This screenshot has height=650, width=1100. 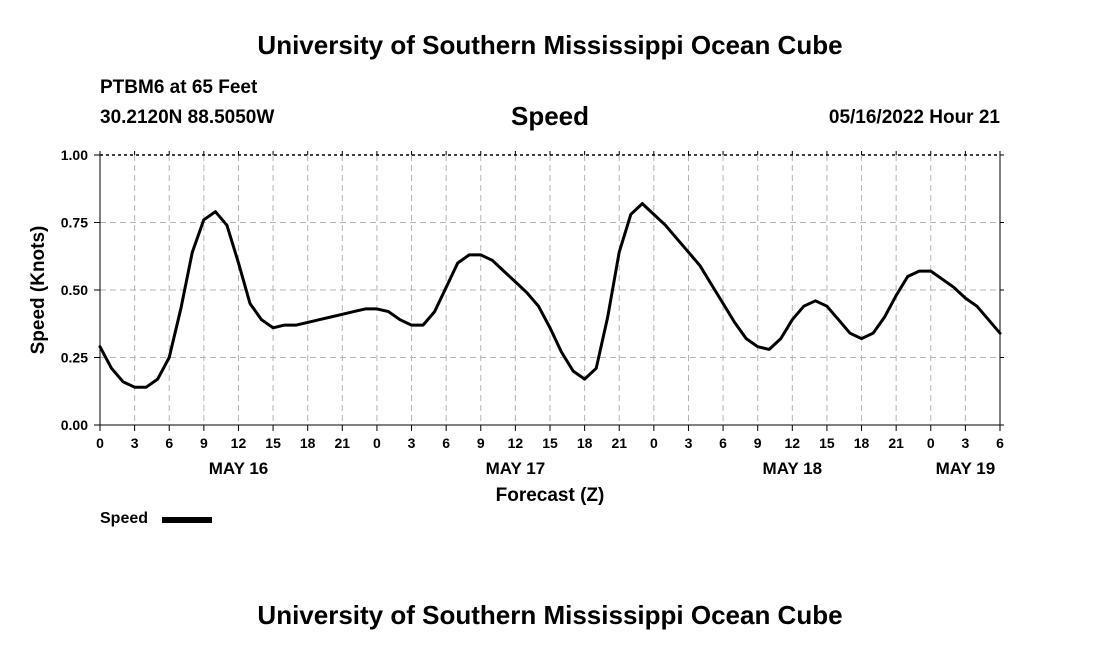 What do you see at coordinates (187, 117) in the screenshot?
I see `station-coordinates: 30.2120N 88.5050W` at bounding box center [187, 117].